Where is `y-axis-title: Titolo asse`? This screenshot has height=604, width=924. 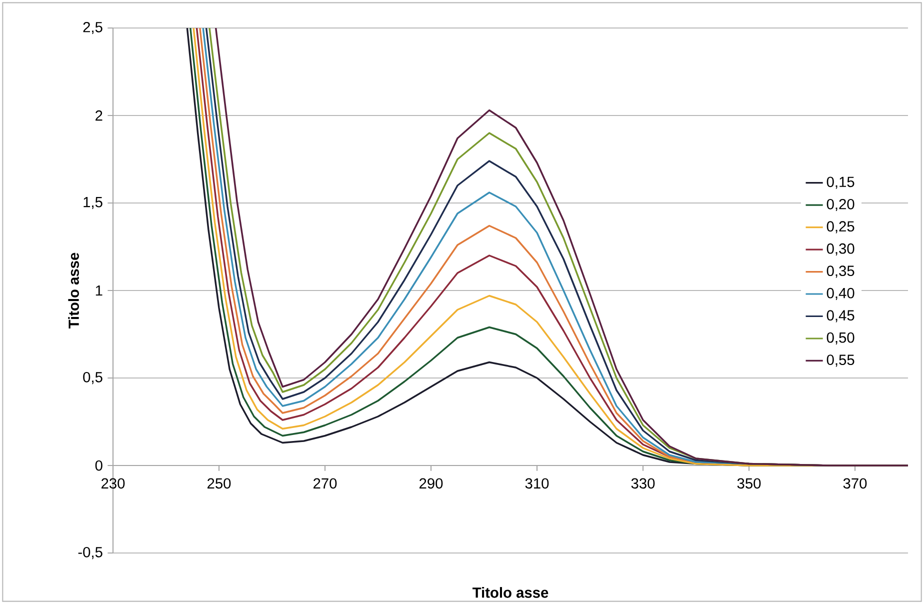 y-axis-title: Titolo asse is located at coordinates (73, 290).